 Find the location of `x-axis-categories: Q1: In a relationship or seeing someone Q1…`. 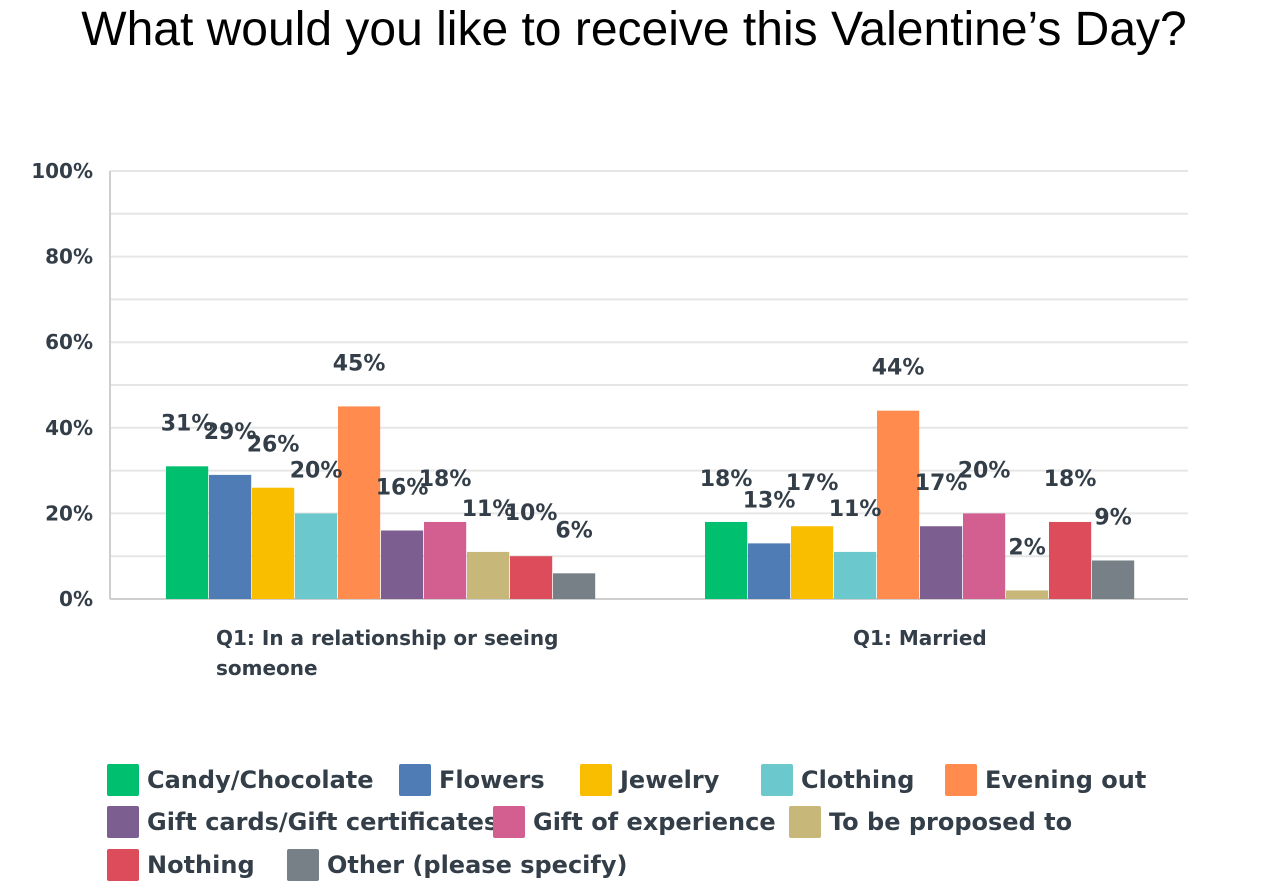

x-axis-categories: Q1: In a relationship or seeing someone Q1… is located at coordinates (601, 653).